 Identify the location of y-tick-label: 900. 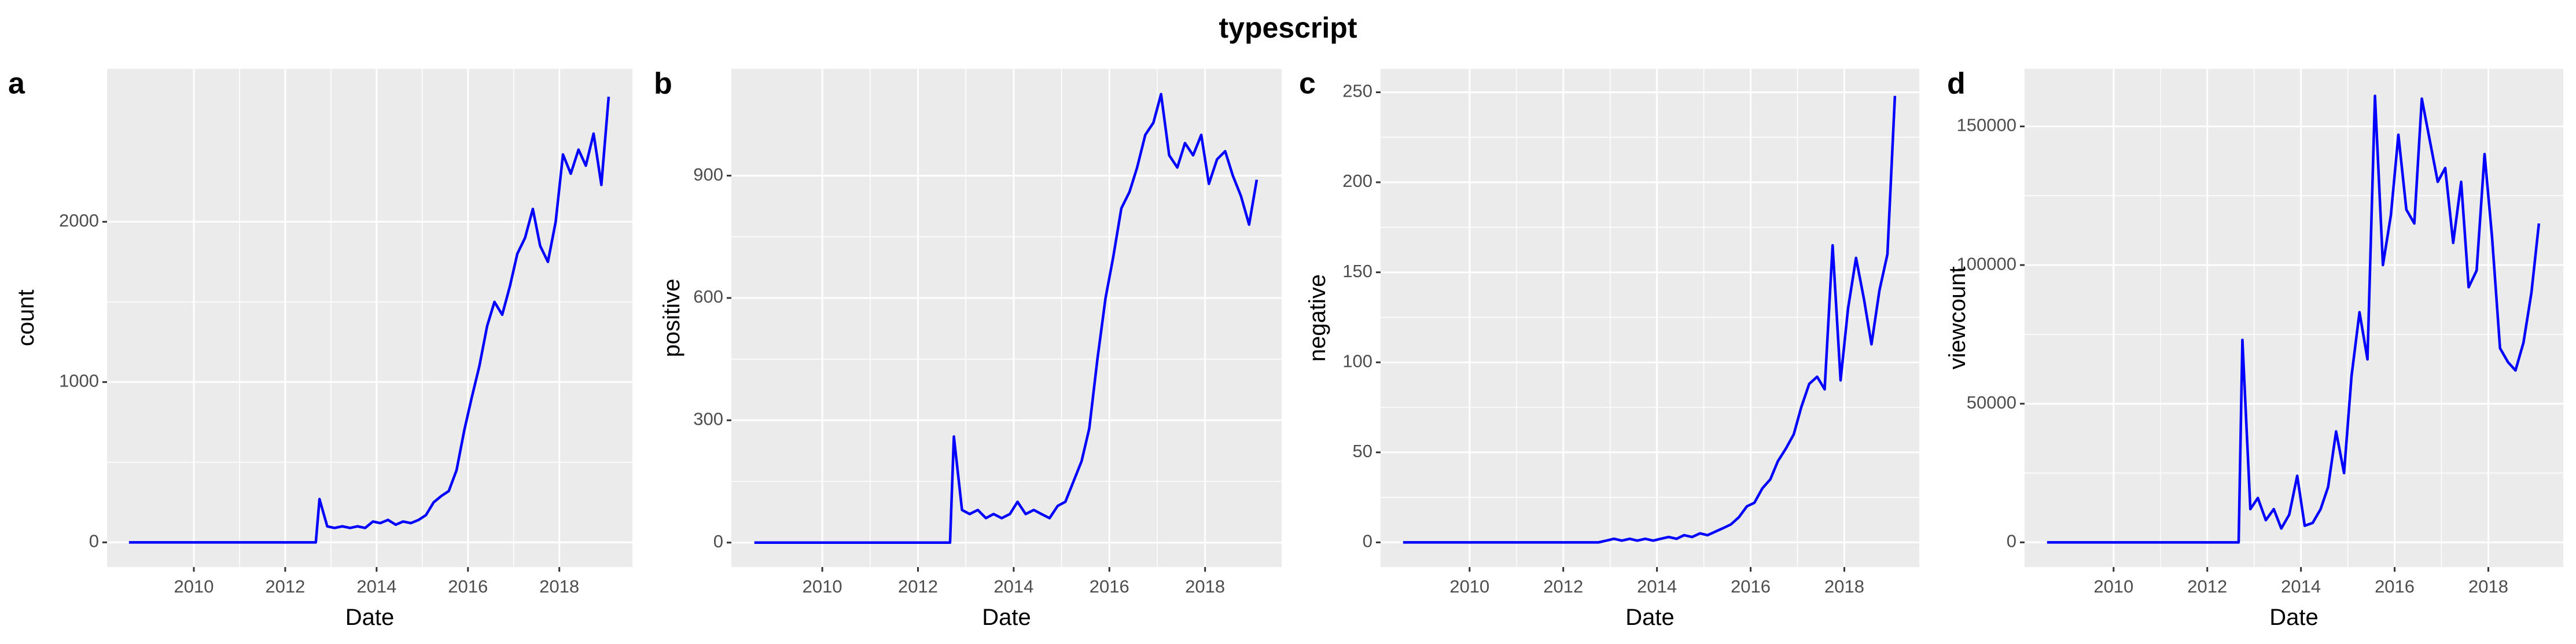
(708, 174).